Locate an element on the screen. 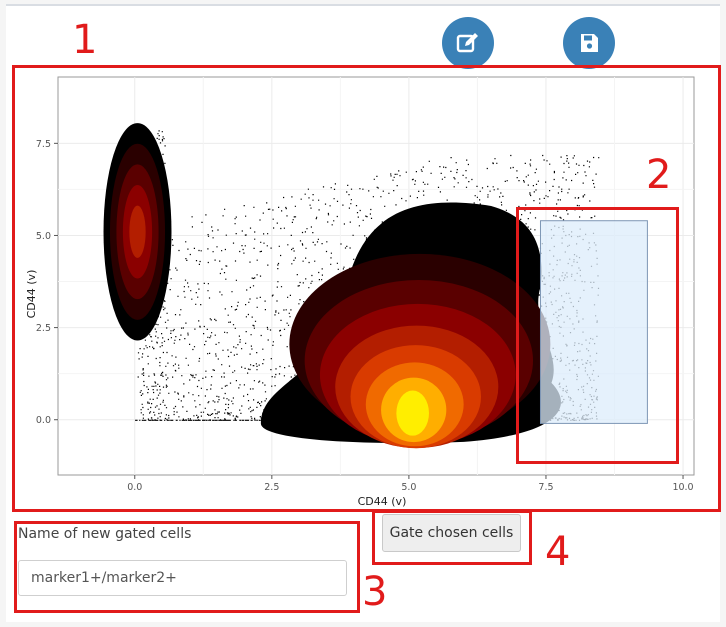  annotation-label-4: 4 is located at coordinates (558, 552).